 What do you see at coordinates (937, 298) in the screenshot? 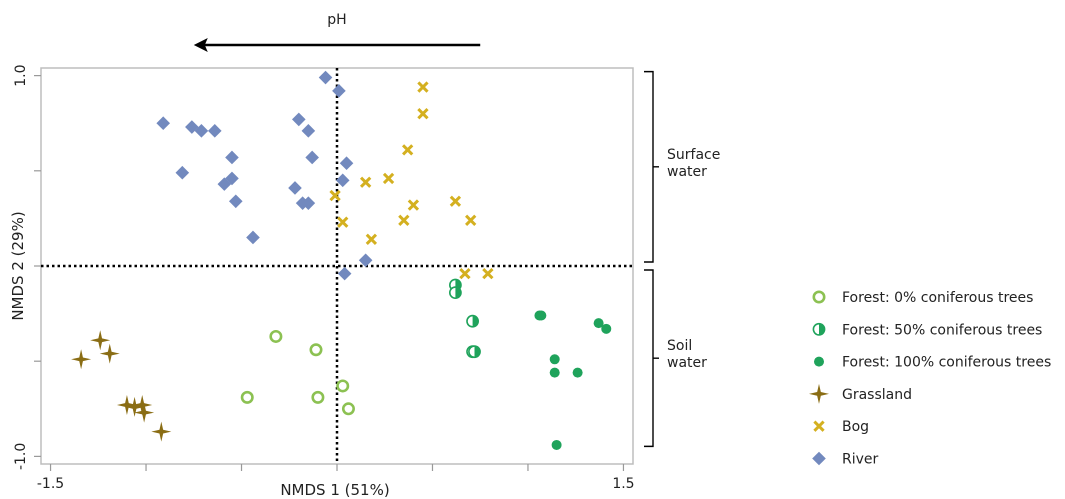
I see `legend-label: Forest: 0% coniferous trees` at bounding box center [937, 298].